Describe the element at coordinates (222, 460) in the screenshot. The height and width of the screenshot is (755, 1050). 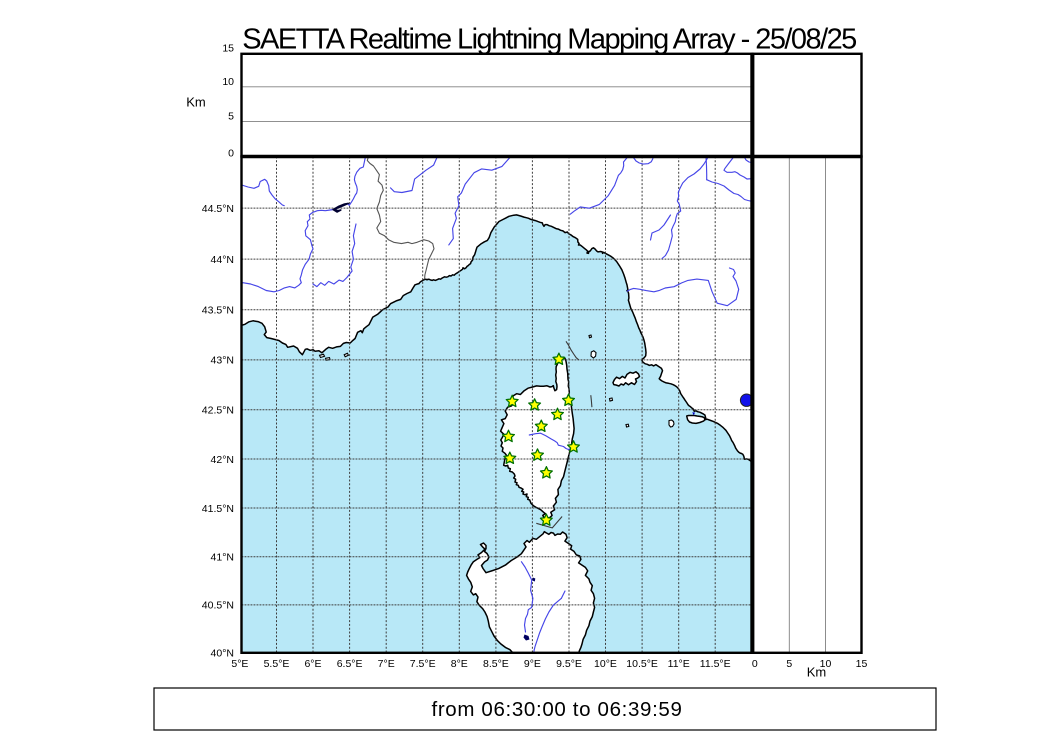
I see `svg-text: 42°N` at that location.